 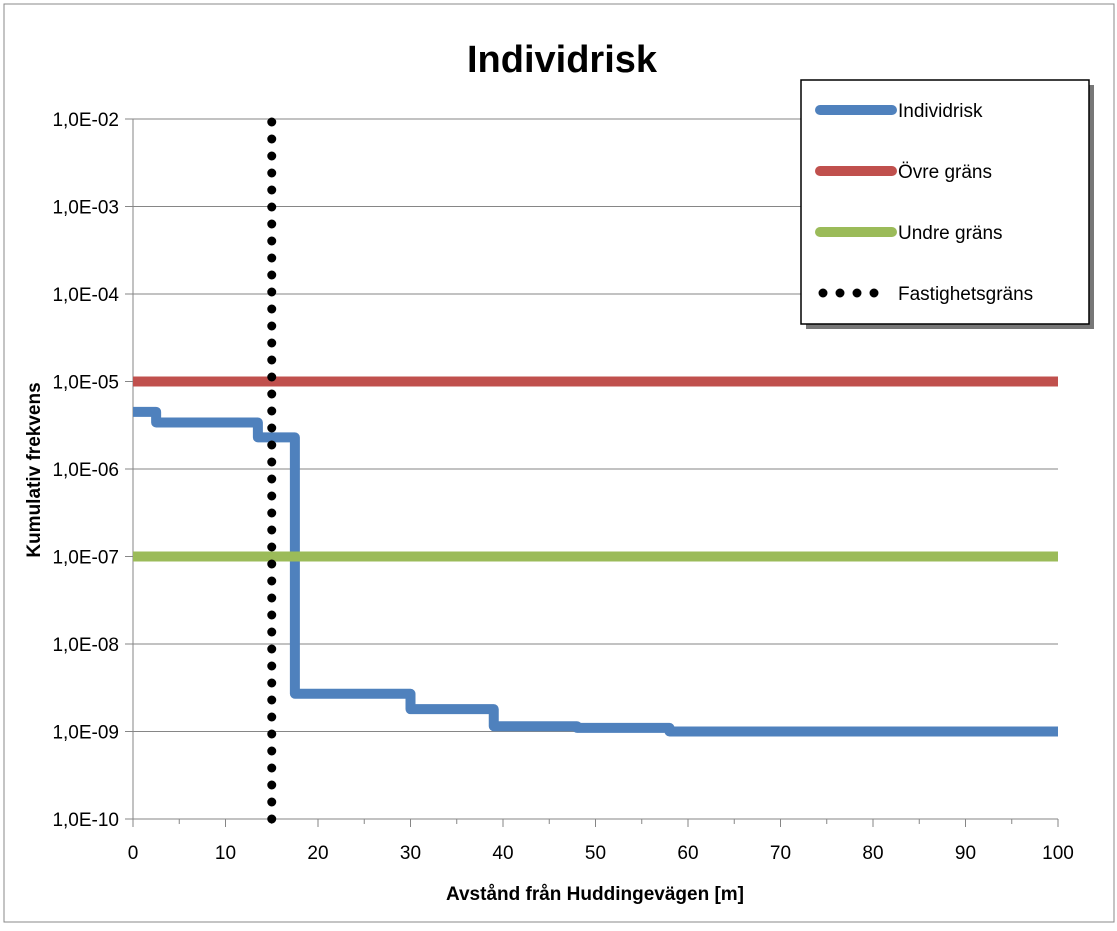 What do you see at coordinates (502, 853) in the screenshot?
I see `x-tick-label: 40` at bounding box center [502, 853].